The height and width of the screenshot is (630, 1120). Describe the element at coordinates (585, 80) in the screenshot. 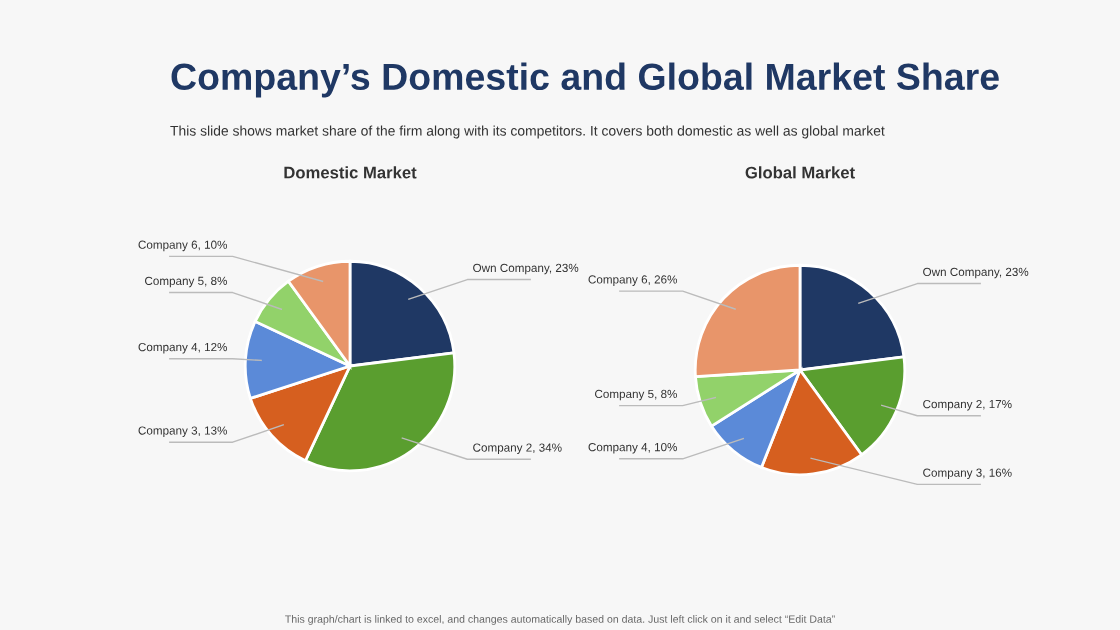

I see `text: Company’s Domestic and Global Market Share` at that location.